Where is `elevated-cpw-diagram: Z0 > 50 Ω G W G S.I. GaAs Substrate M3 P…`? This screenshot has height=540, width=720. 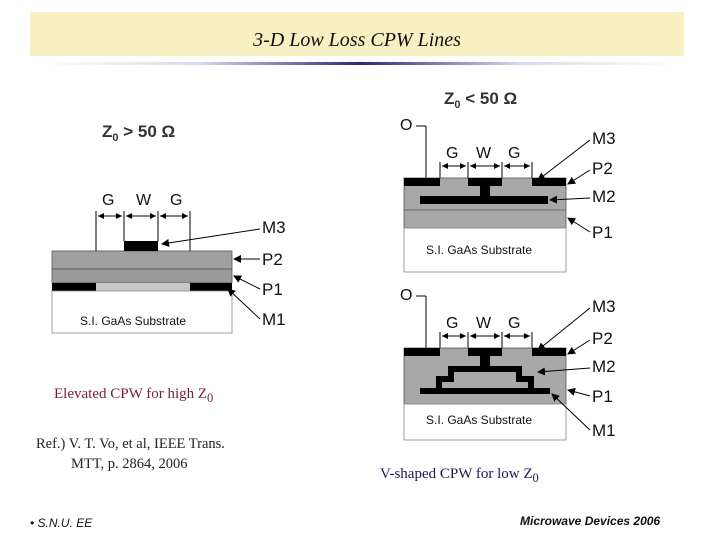
elevated-cpw-diagram: Z0 > 50 Ω G W G S.I. GaAs Substrate M3 P… is located at coordinates (168, 228).